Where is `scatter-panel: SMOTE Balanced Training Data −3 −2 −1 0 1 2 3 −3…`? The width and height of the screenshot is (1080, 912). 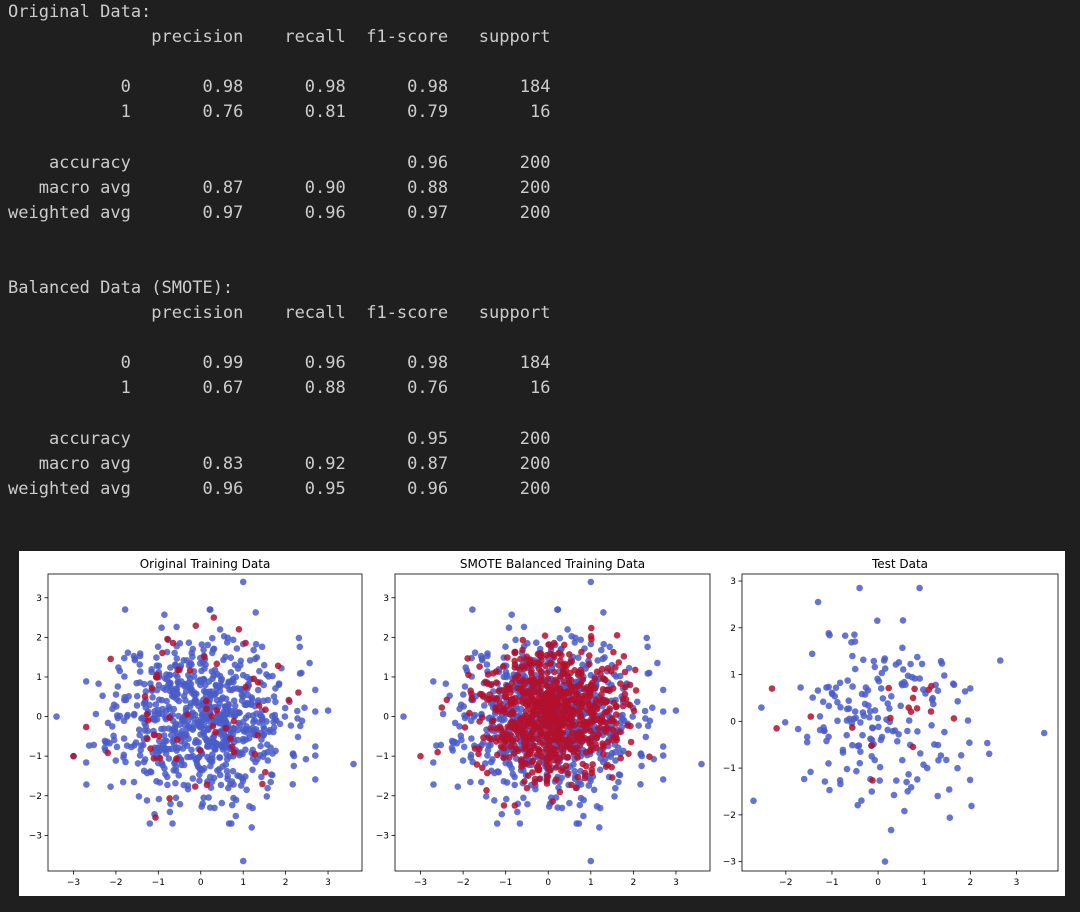 scatter-panel: SMOTE Balanced Training Data −3 −2 −1 0 1 2 3 −3… is located at coordinates (543, 722).